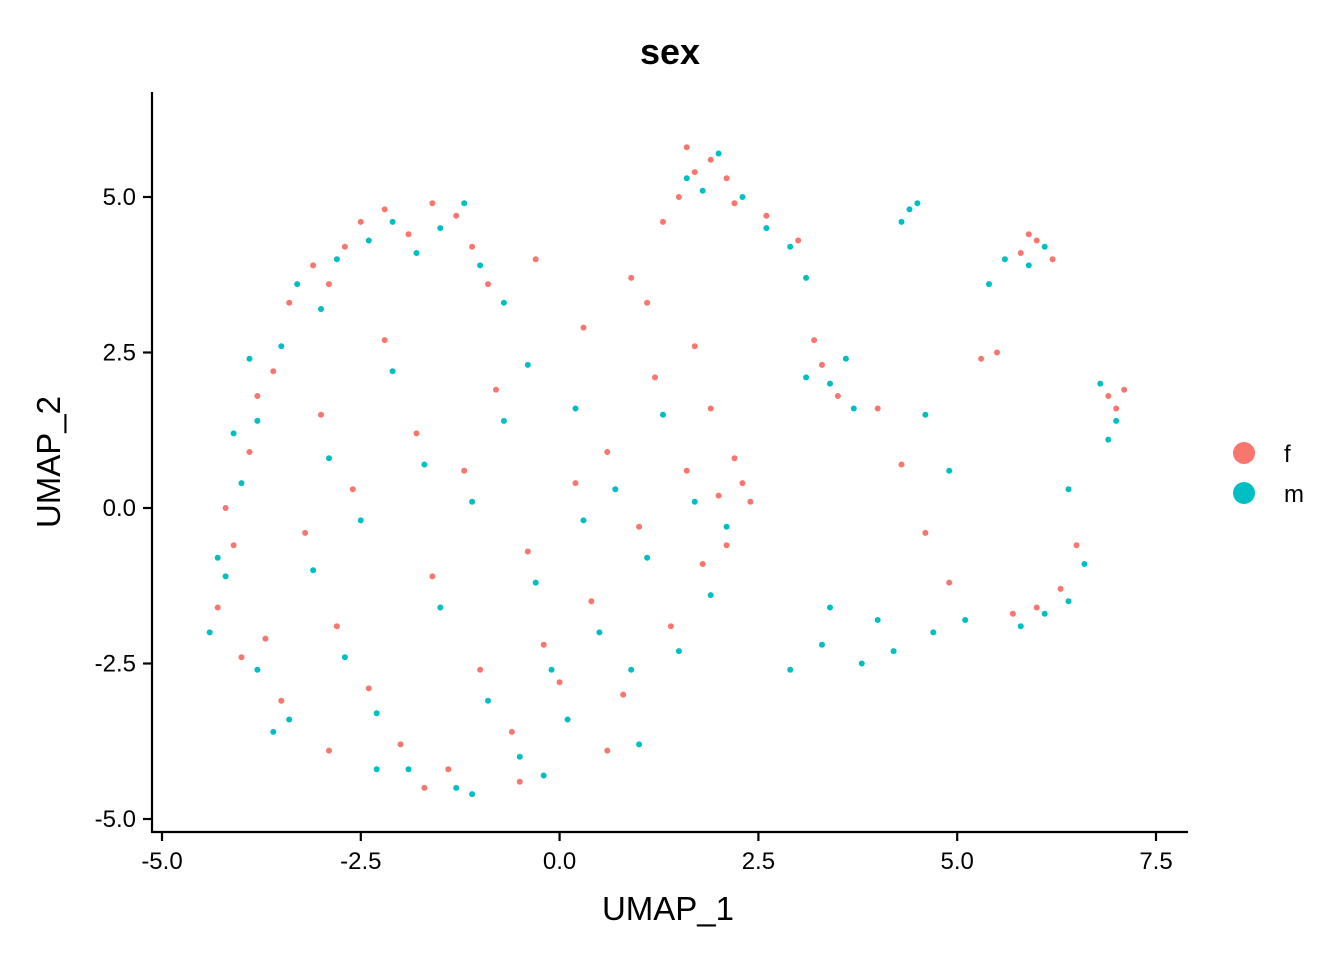  What do you see at coordinates (119, 197) in the screenshot?
I see `y-tick-label: 5.0` at bounding box center [119, 197].